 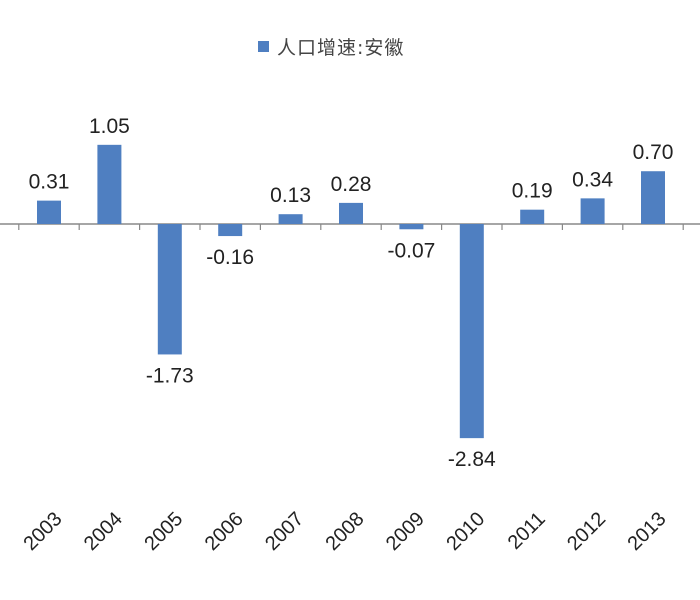 What do you see at coordinates (103, 531) in the screenshot?
I see `x-tick-label-2004: 2004` at bounding box center [103, 531].